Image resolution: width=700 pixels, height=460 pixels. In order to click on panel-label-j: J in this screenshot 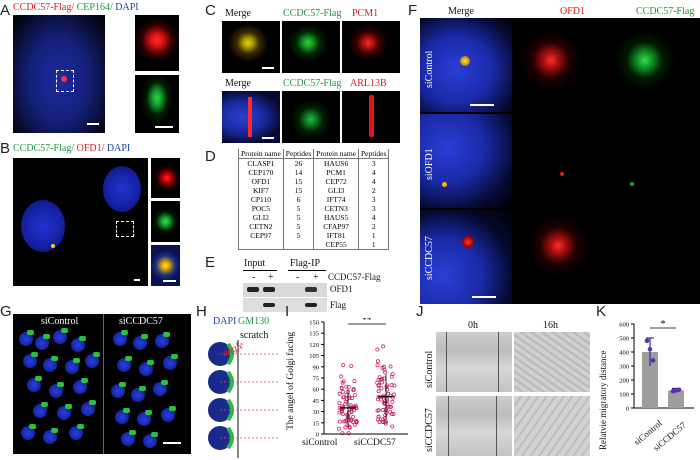, I will do `click(420, 311)`.